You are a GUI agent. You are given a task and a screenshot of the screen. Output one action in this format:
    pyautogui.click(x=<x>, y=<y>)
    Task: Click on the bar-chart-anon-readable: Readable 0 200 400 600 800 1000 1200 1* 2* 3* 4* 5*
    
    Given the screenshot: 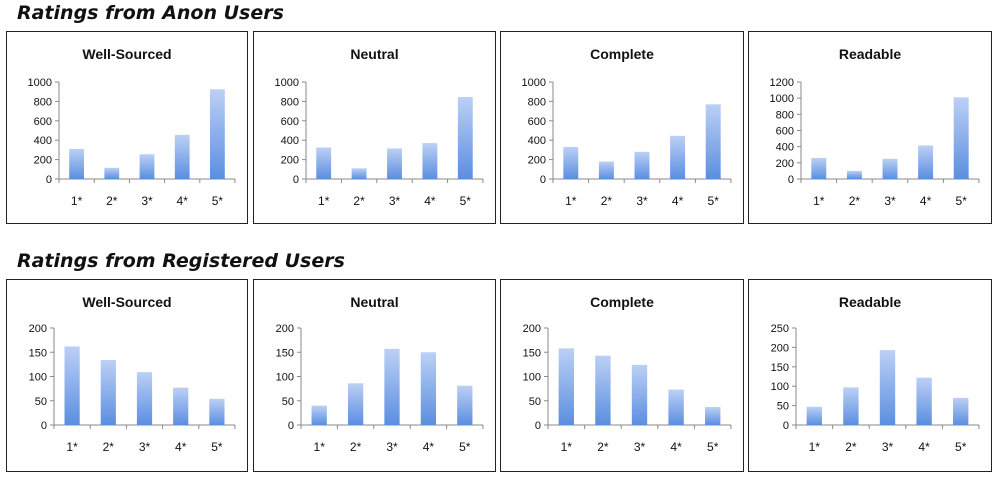 What is the action you would take?
    pyautogui.click(x=875, y=127)
    